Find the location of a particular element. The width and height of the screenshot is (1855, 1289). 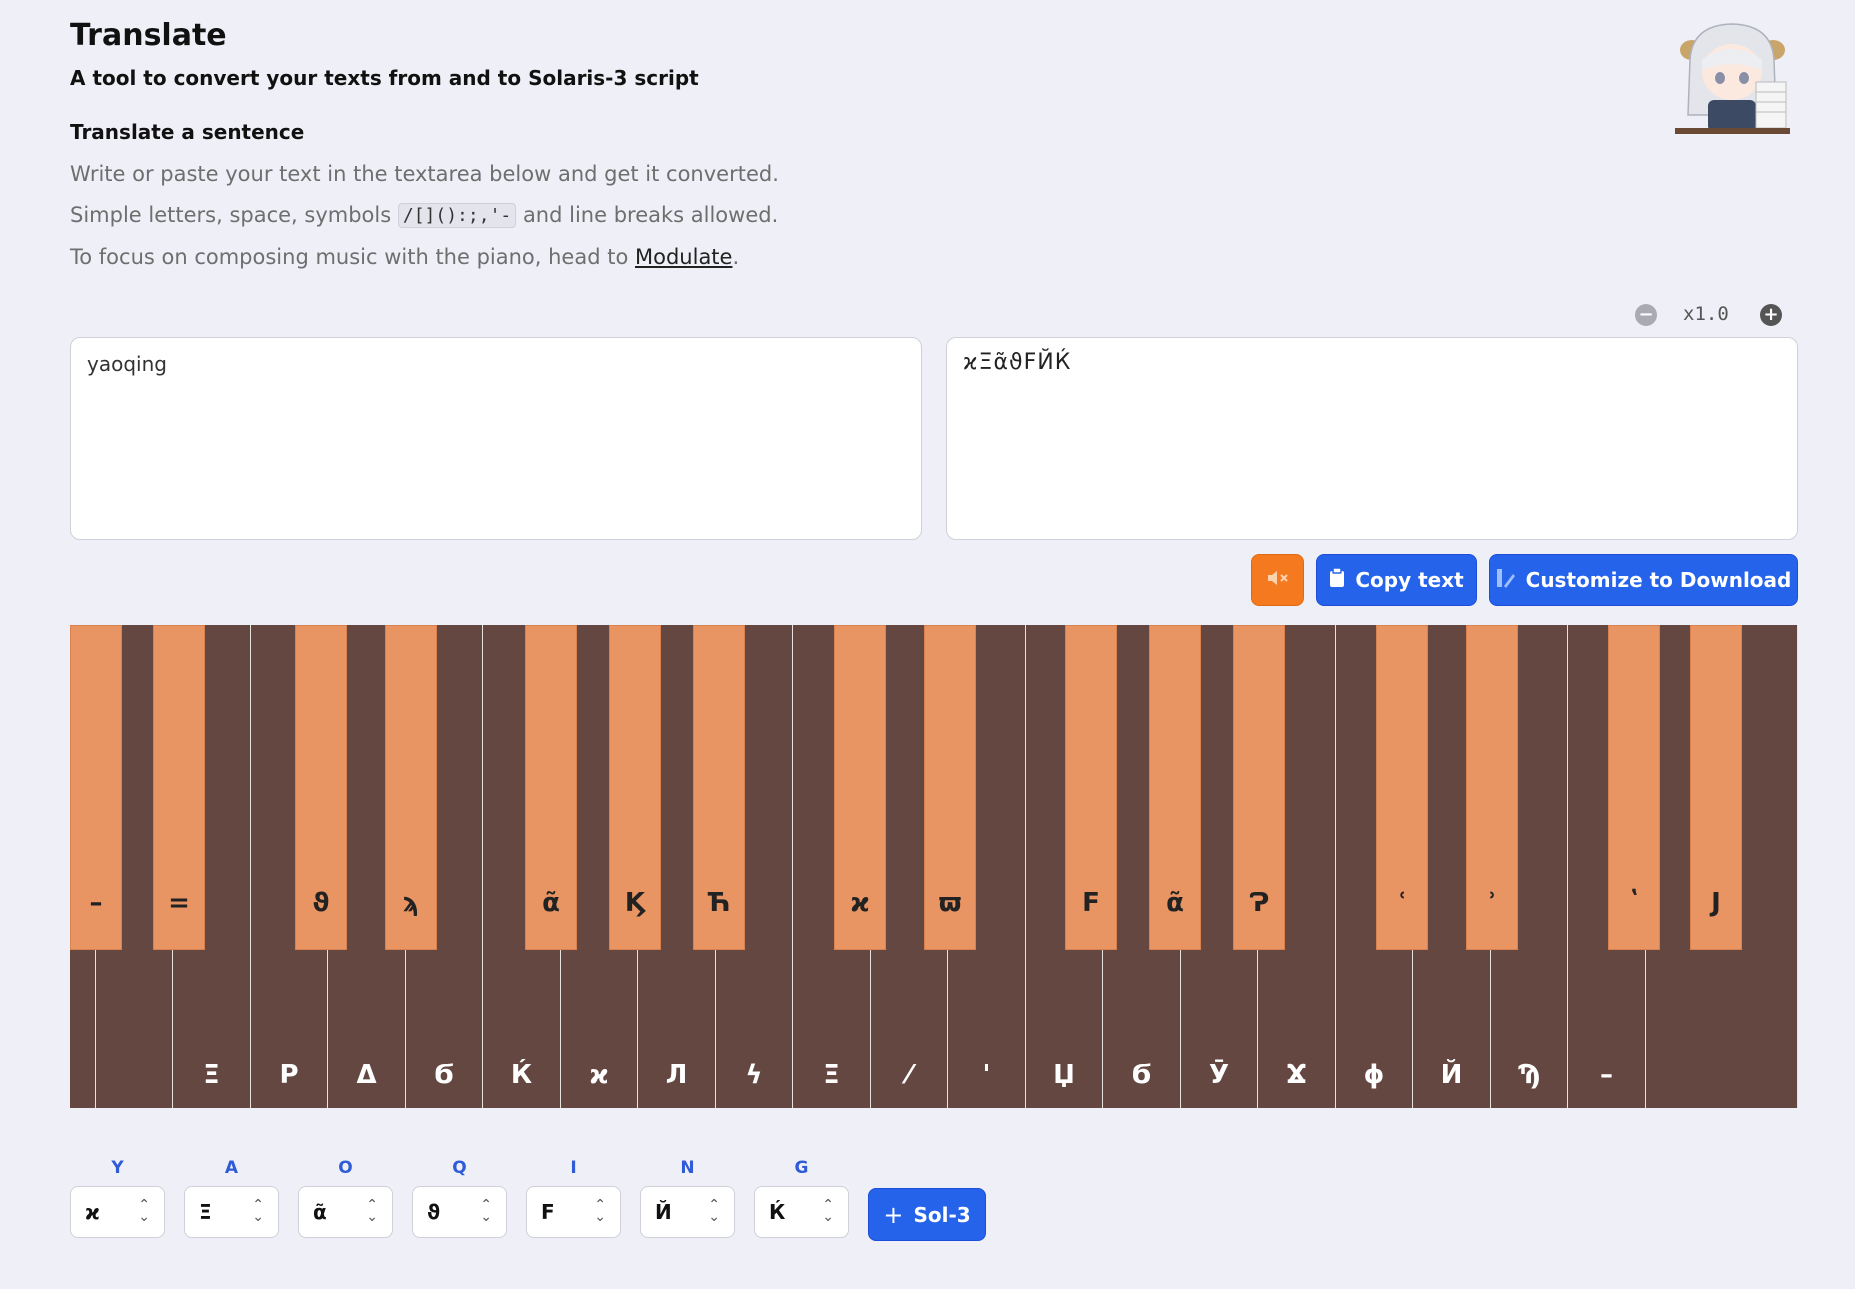

customize-icon is located at coordinates (1506, 580).